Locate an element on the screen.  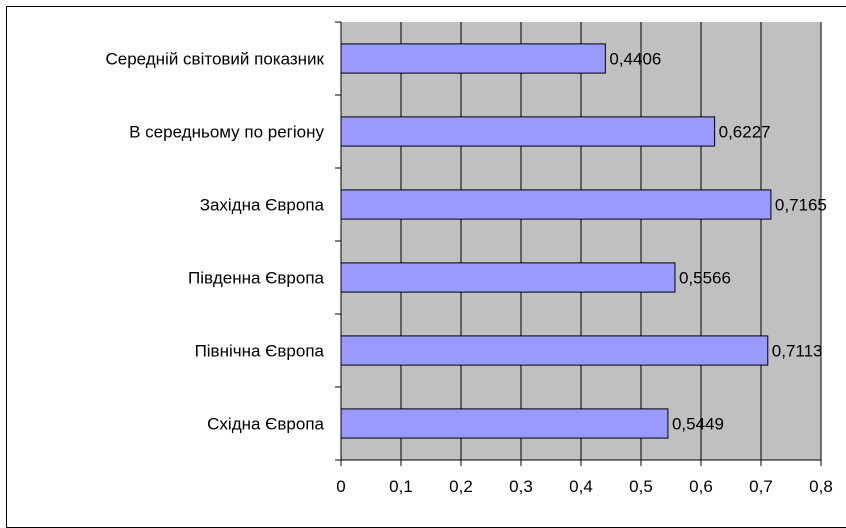
x-tick-label: 0,1 is located at coordinates (401, 486).